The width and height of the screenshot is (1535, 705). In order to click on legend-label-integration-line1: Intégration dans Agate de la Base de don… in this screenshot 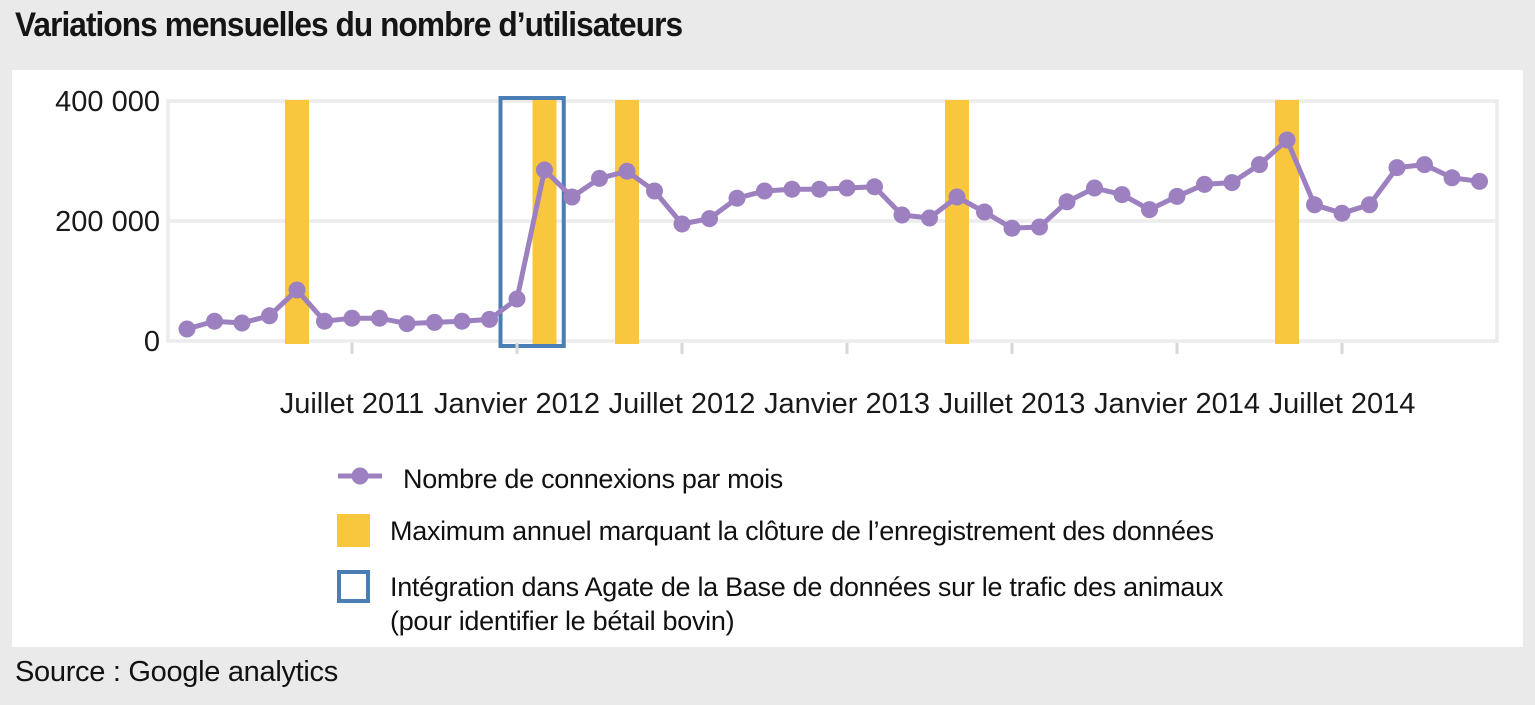, I will do `click(807, 587)`.